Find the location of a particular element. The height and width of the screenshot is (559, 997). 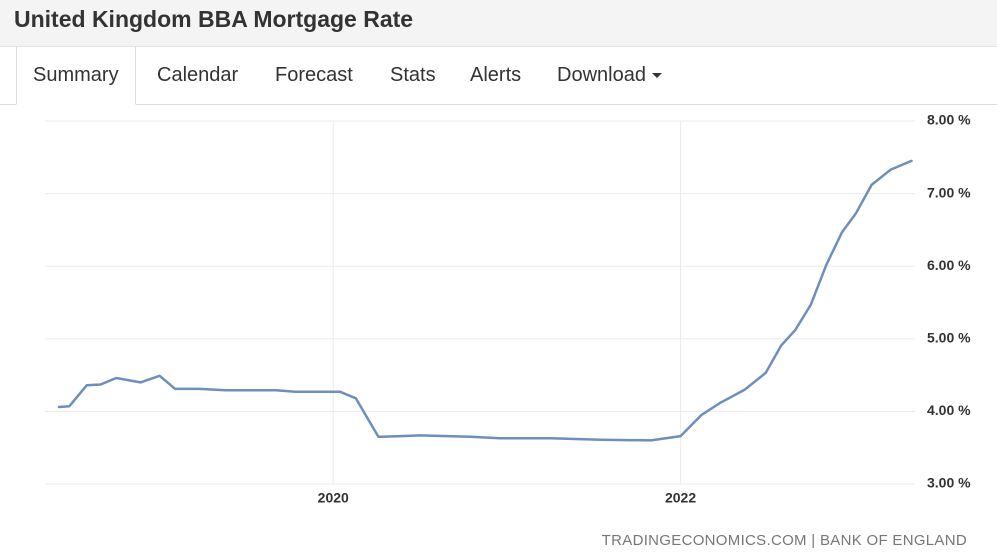

tab: Stats is located at coordinates (413, 75).